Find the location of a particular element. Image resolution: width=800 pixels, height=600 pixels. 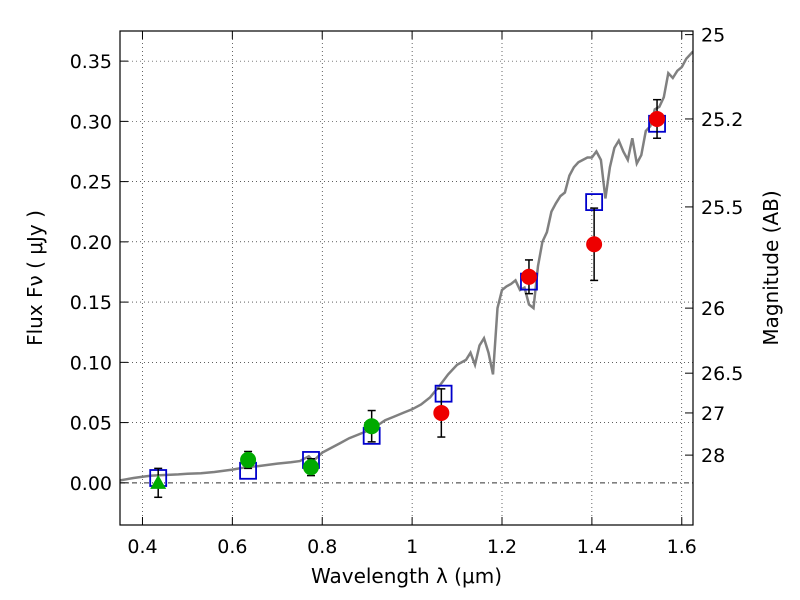

right-tick-label: 26.5 is located at coordinates (722, 374).